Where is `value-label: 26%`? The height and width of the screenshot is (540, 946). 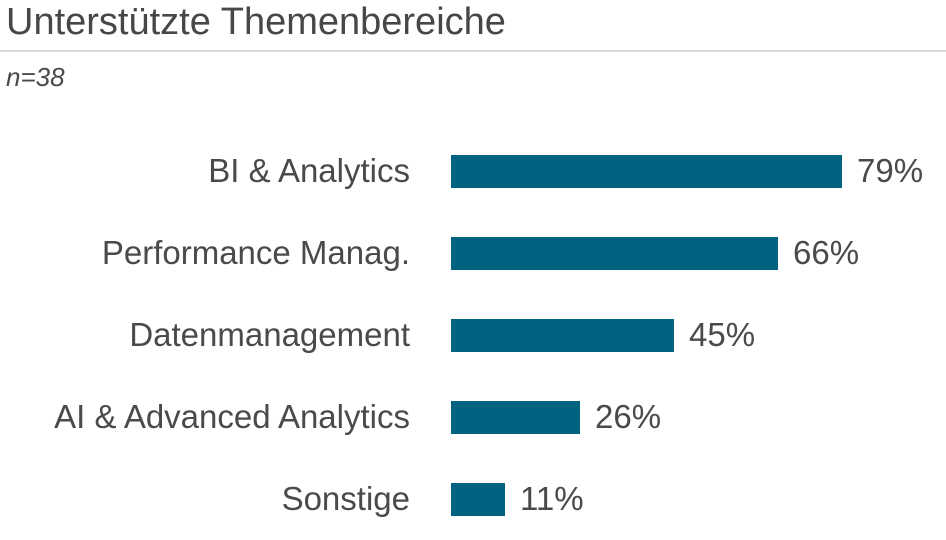 value-label: 26% is located at coordinates (628, 416).